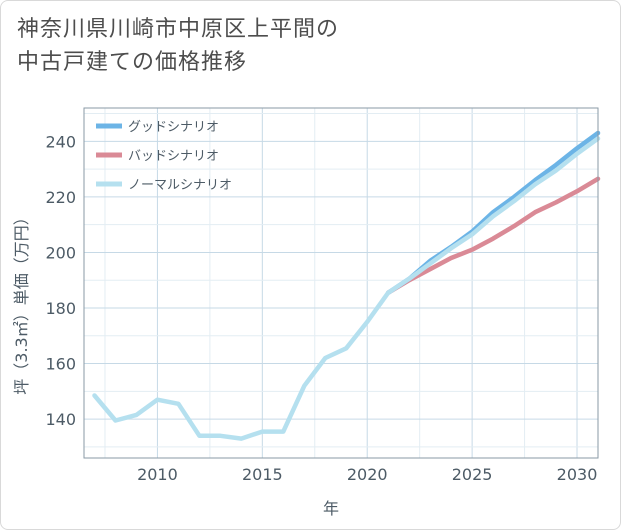  What do you see at coordinates (472, 474) in the screenshot?
I see `x-tick-label: 2025` at bounding box center [472, 474].